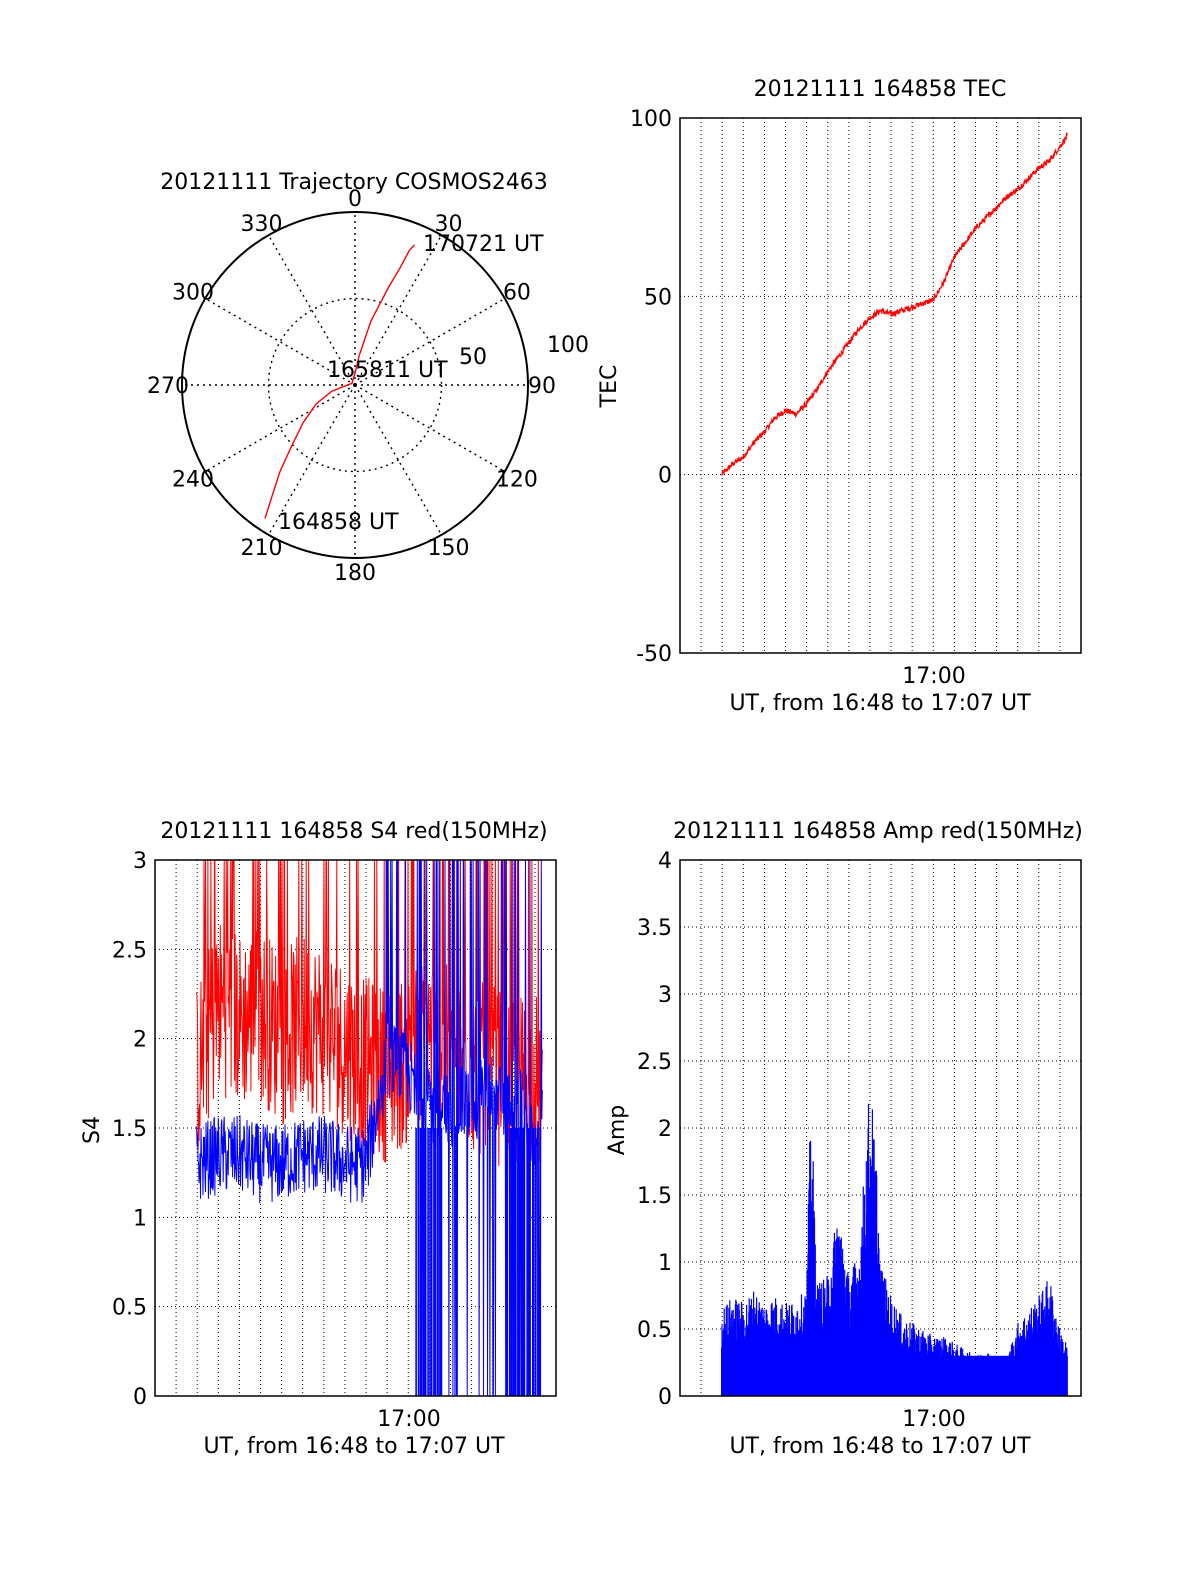 The width and height of the screenshot is (1200, 1575). Describe the element at coordinates (354, 1446) in the screenshot. I see `s4-xlabel: UT, from 16:48 to 17:07 UT` at that location.